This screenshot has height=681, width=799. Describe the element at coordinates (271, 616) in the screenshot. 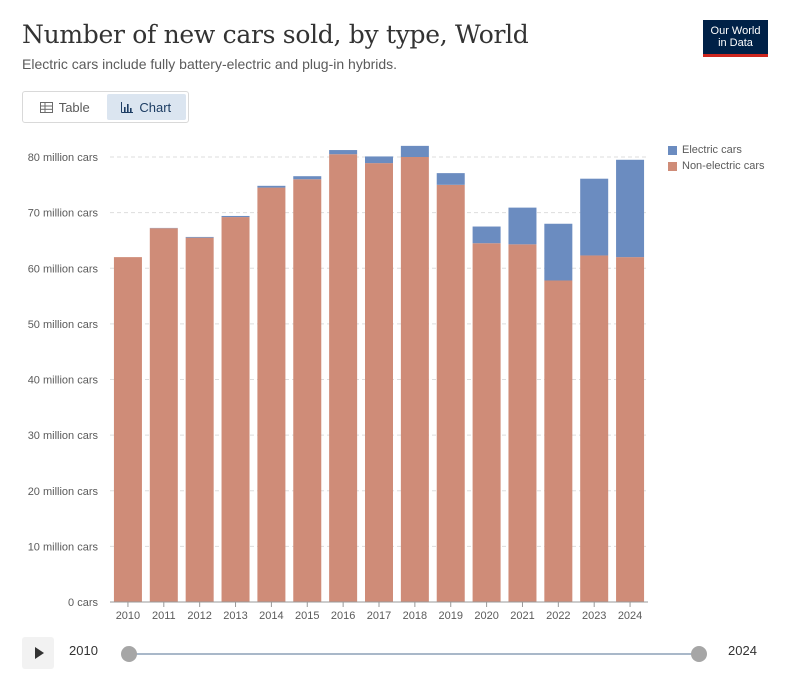

I see `x-tick-label: 2014` at that location.